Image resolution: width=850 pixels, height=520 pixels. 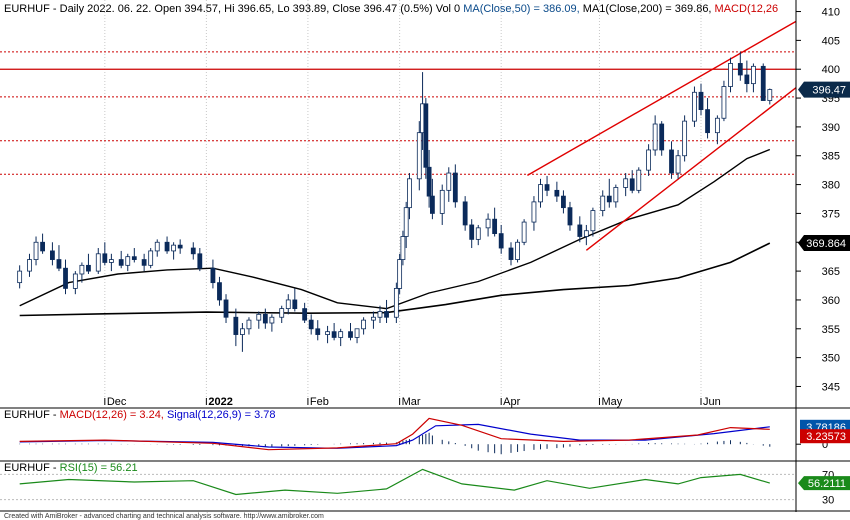 I want to click on month-label: Apr, so click(x=511, y=402).